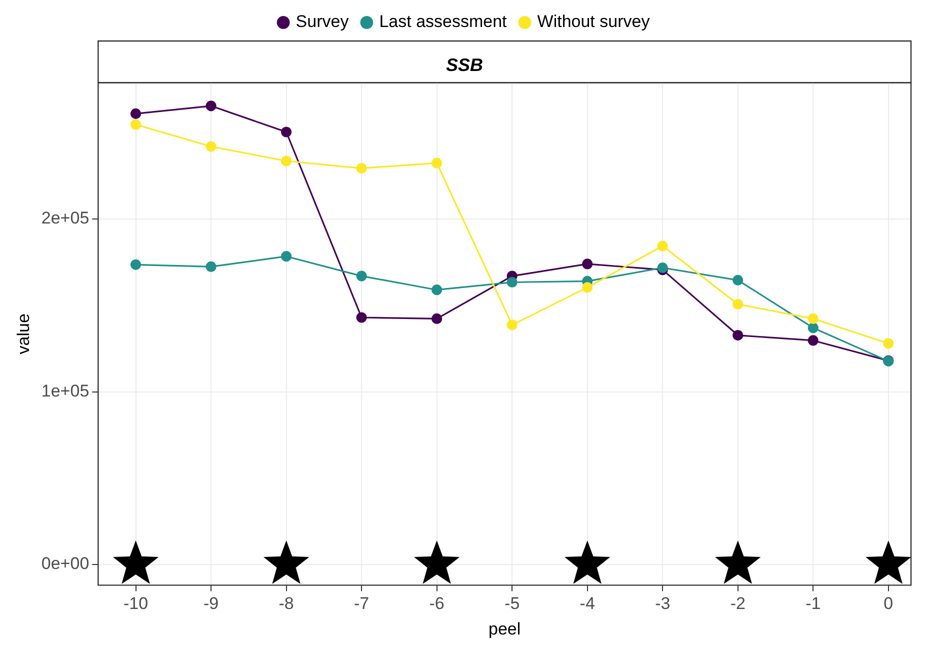  What do you see at coordinates (23, 334) in the screenshot?
I see `y-axis-title: value` at bounding box center [23, 334].